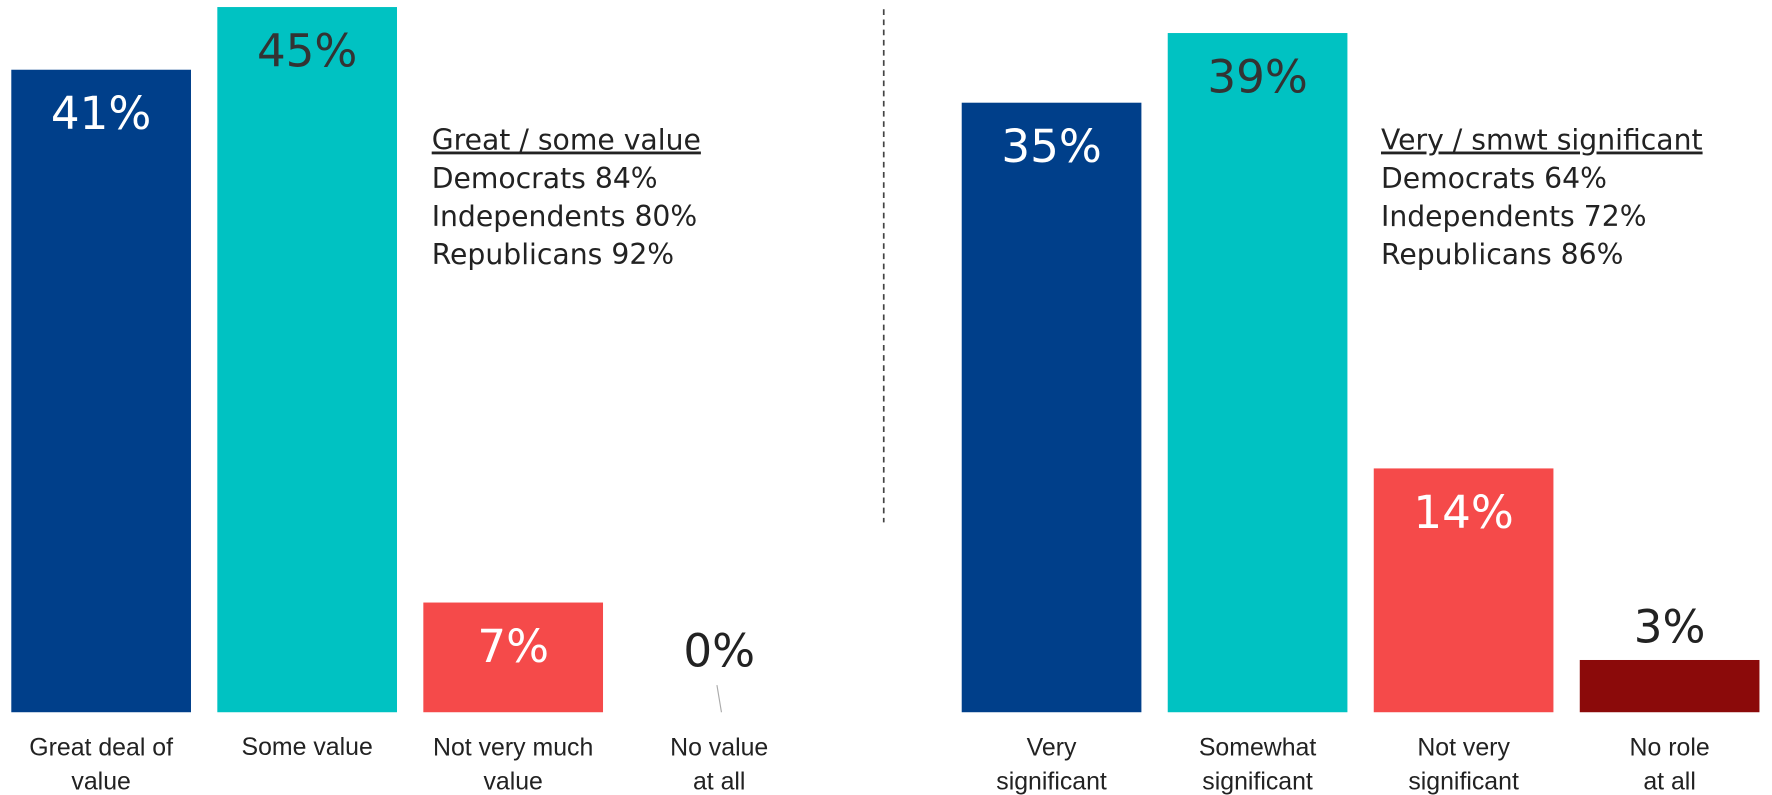 This screenshot has width=1772, height=795. I want to click on annotation-line: Republicans 92%, so click(553, 254).